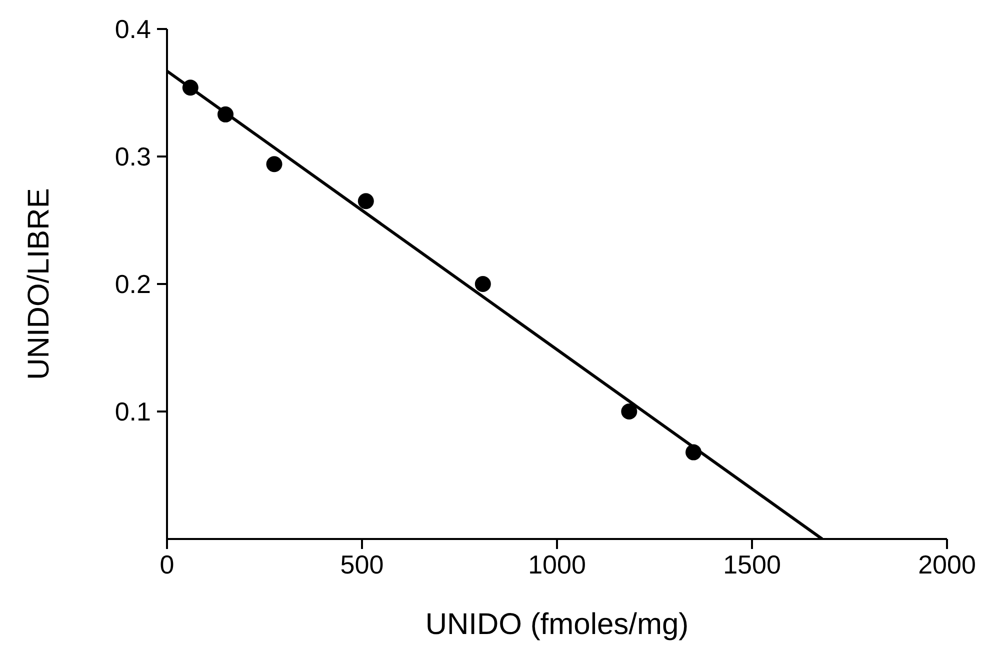 This screenshot has width=994, height=650. What do you see at coordinates (167, 564) in the screenshot?
I see `x-tick-label: 0` at bounding box center [167, 564].